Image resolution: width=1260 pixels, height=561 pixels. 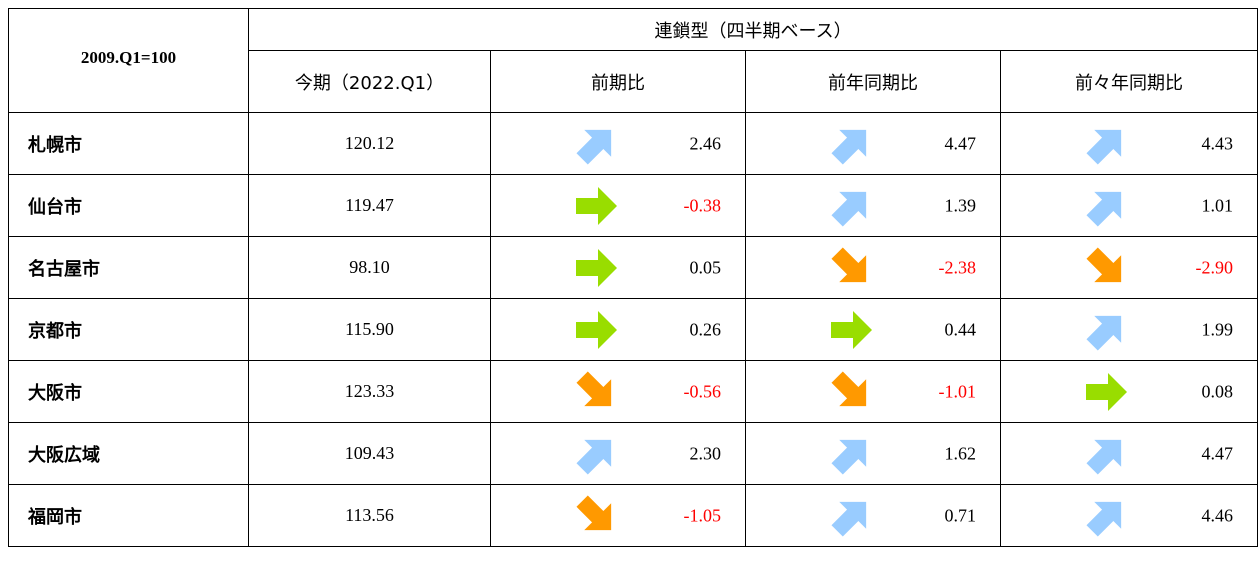 I want to click on change-cell: 0.05, so click(x=618, y=267).